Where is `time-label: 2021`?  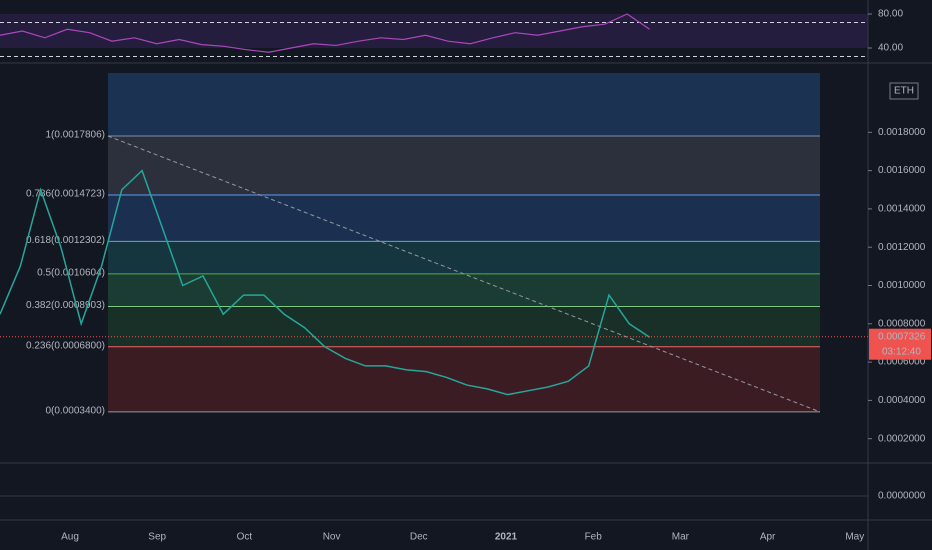 time-label: 2021 is located at coordinates (506, 537).